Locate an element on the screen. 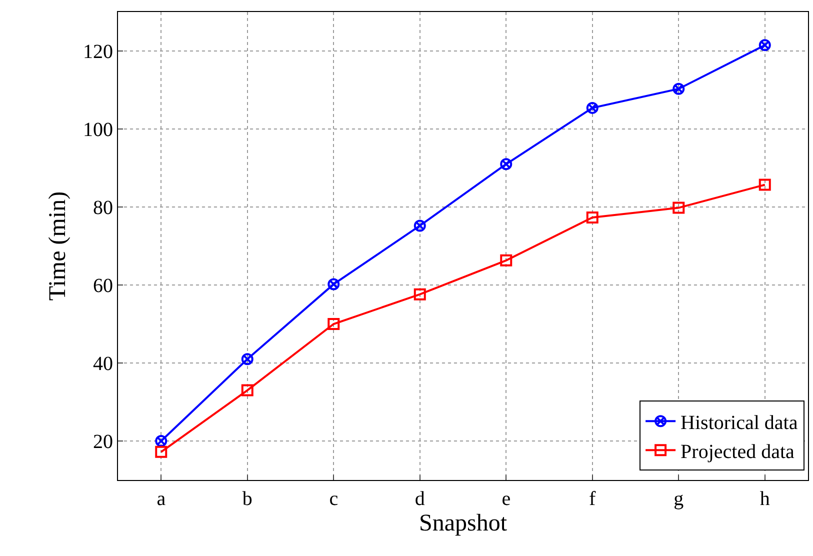  y-tick-label: 60 is located at coordinates (103, 286).